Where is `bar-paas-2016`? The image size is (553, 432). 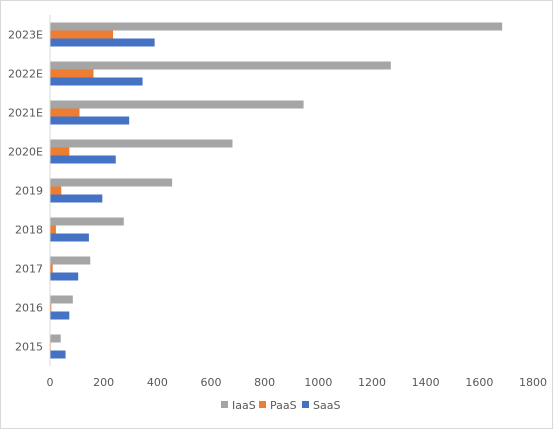
bar-paas-2016 is located at coordinates (51, 307).